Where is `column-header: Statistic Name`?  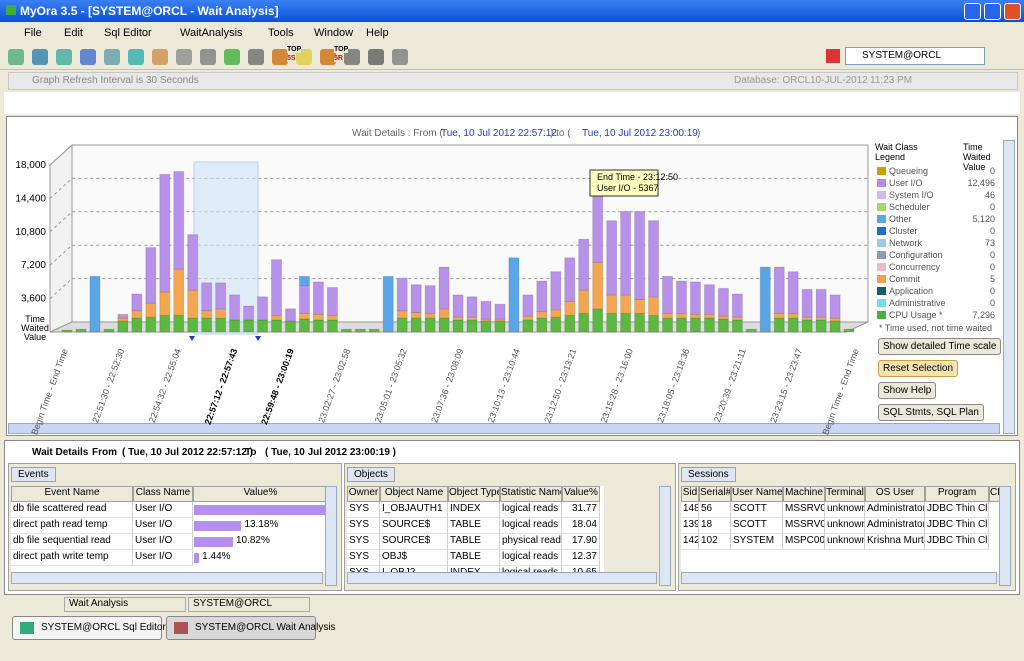
column-header: Statistic Name is located at coordinates (531, 494).